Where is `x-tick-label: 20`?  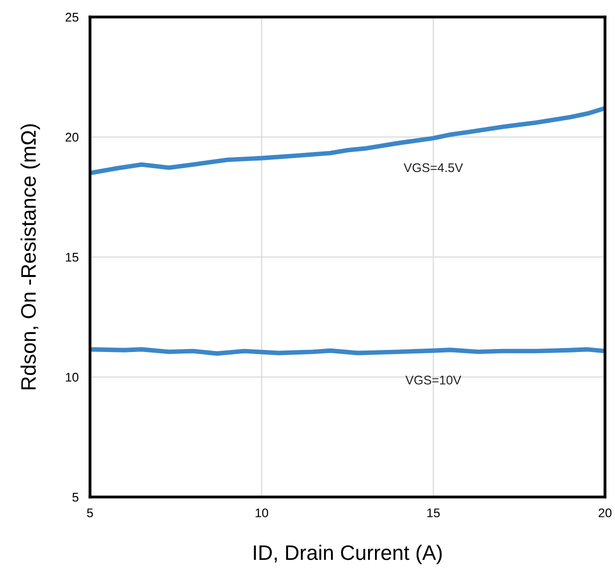
x-tick-label: 20 is located at coordinates (605, 513).